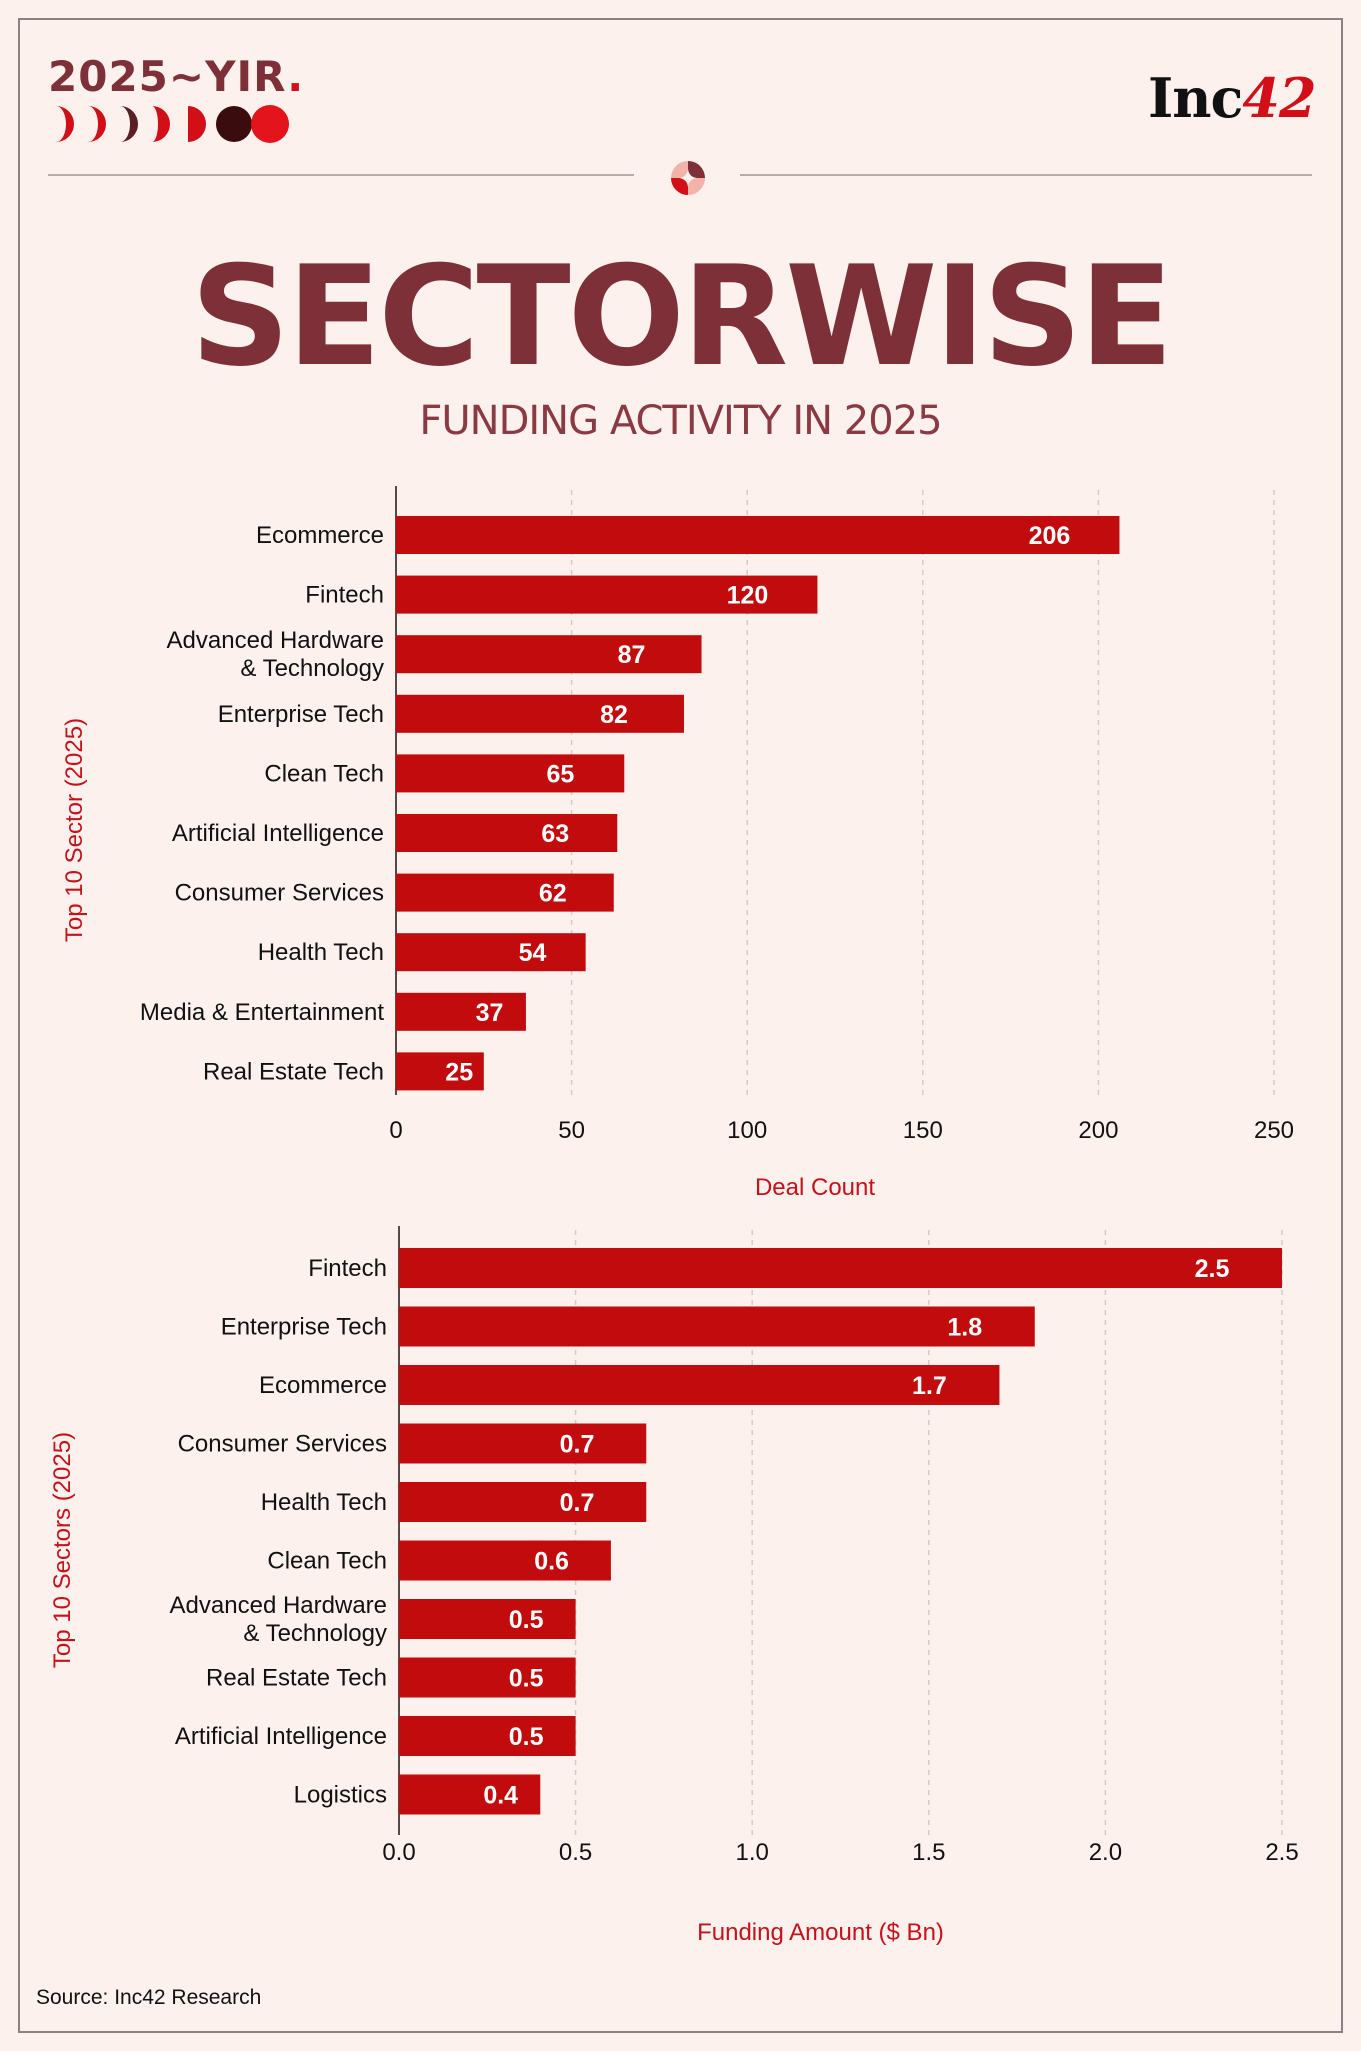 This screenshot has height=2051, width=1361. I want to click on bar-value-label: 65, so click(560, 774).